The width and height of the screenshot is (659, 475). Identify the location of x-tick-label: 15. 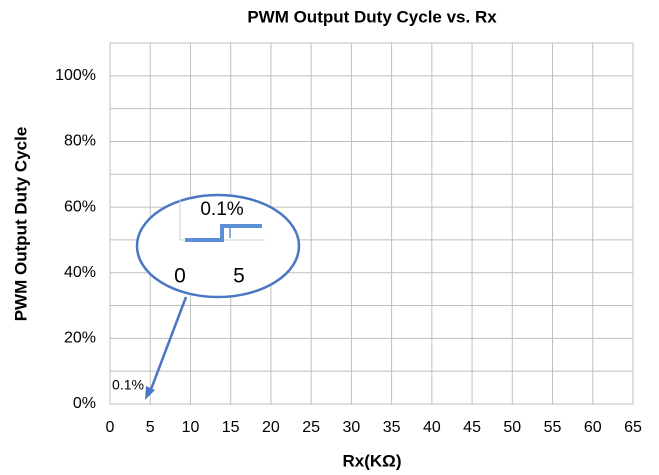
(231, 427).